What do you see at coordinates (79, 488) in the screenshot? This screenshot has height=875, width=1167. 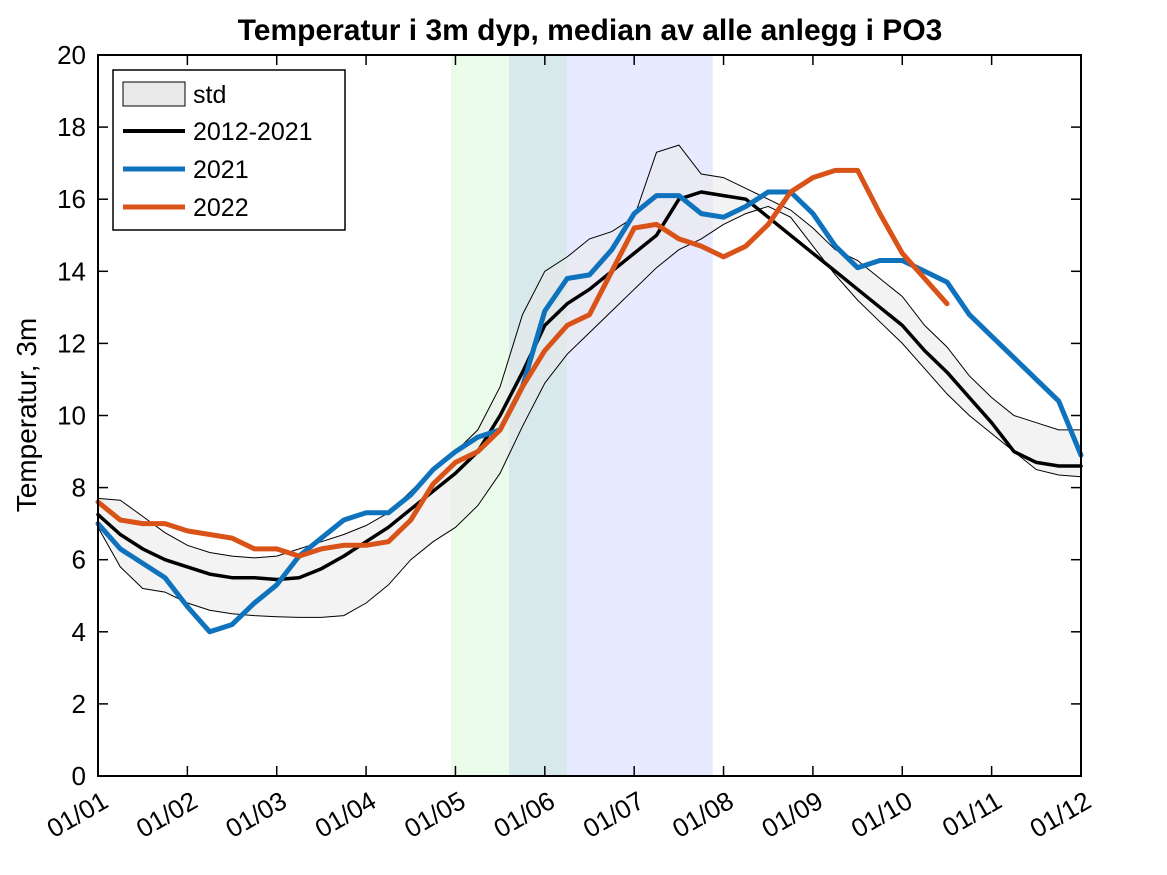 I see `y-tick-label-8: 8` at bounding box center [79, 488].